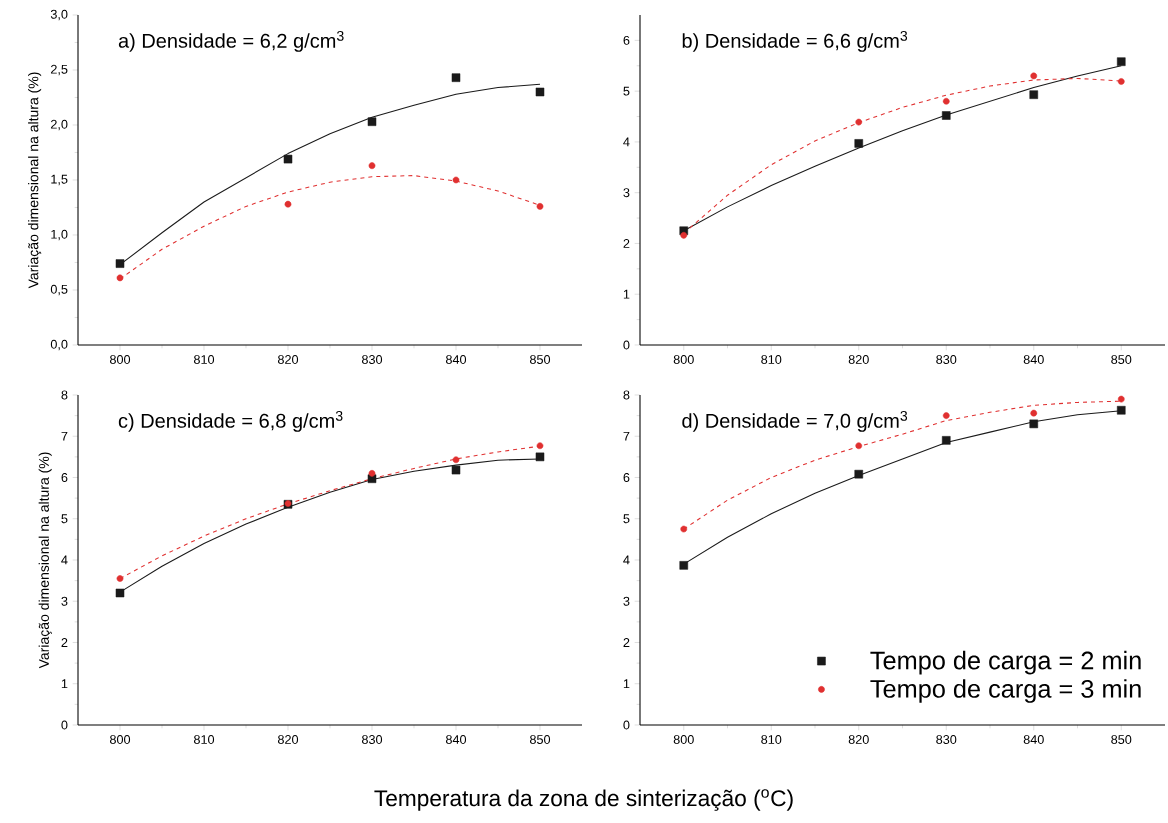 The height and width of the screenshot is (823, 1168). What do you see at coordinates (583, 800) in the screenshot?
I see `x-axis-title: Temperatura da zona de sinterização ($^{o}$C)` at bounding box center [583, 800].